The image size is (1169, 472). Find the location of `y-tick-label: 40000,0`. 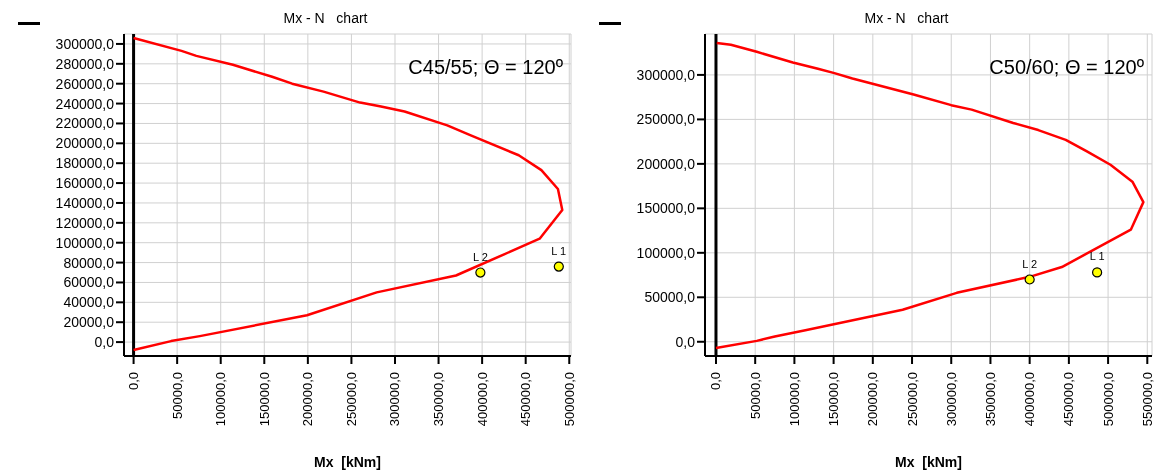

y-tick-label: 40000,0 is located at coordinates (89, 302).